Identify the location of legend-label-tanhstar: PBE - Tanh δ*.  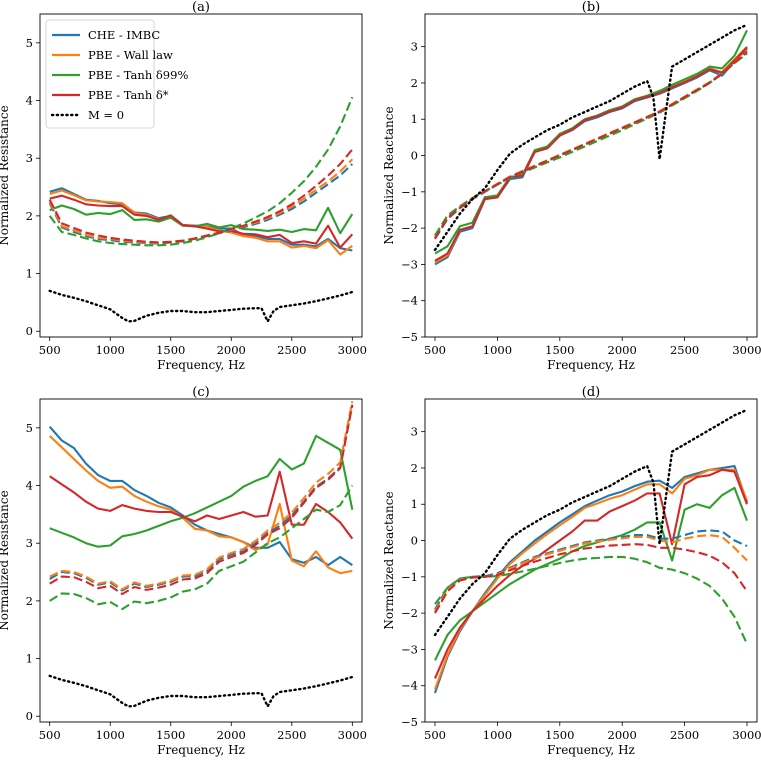
(128, 95).